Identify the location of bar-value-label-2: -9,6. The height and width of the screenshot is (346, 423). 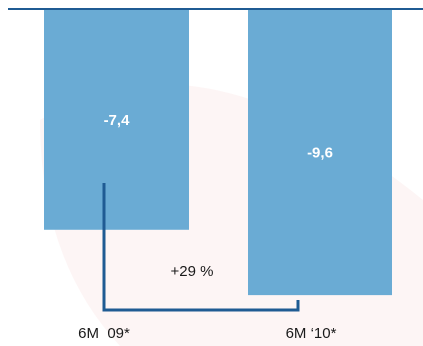
(320, 153).